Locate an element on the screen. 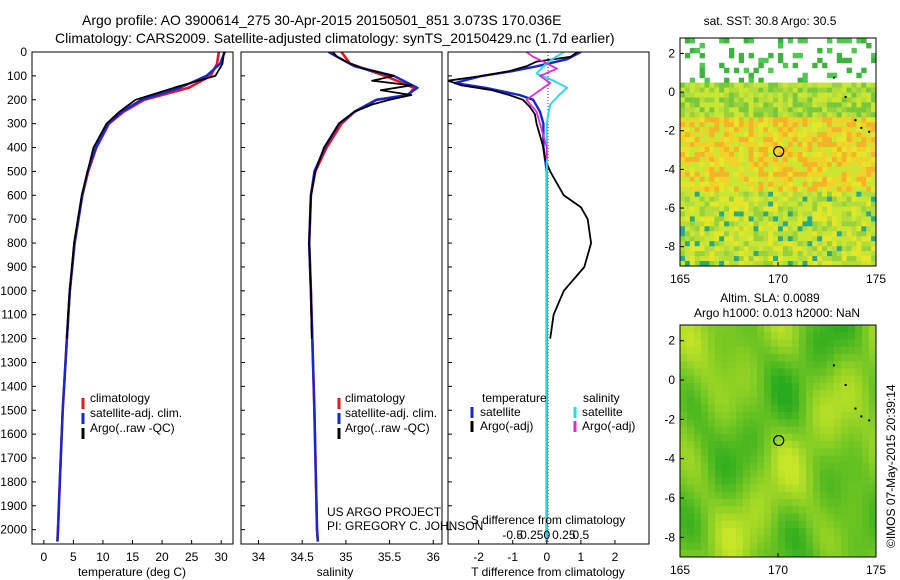 The image size is (900, 580). depth-tick-label: 700 is located at coordinates (17, 219).